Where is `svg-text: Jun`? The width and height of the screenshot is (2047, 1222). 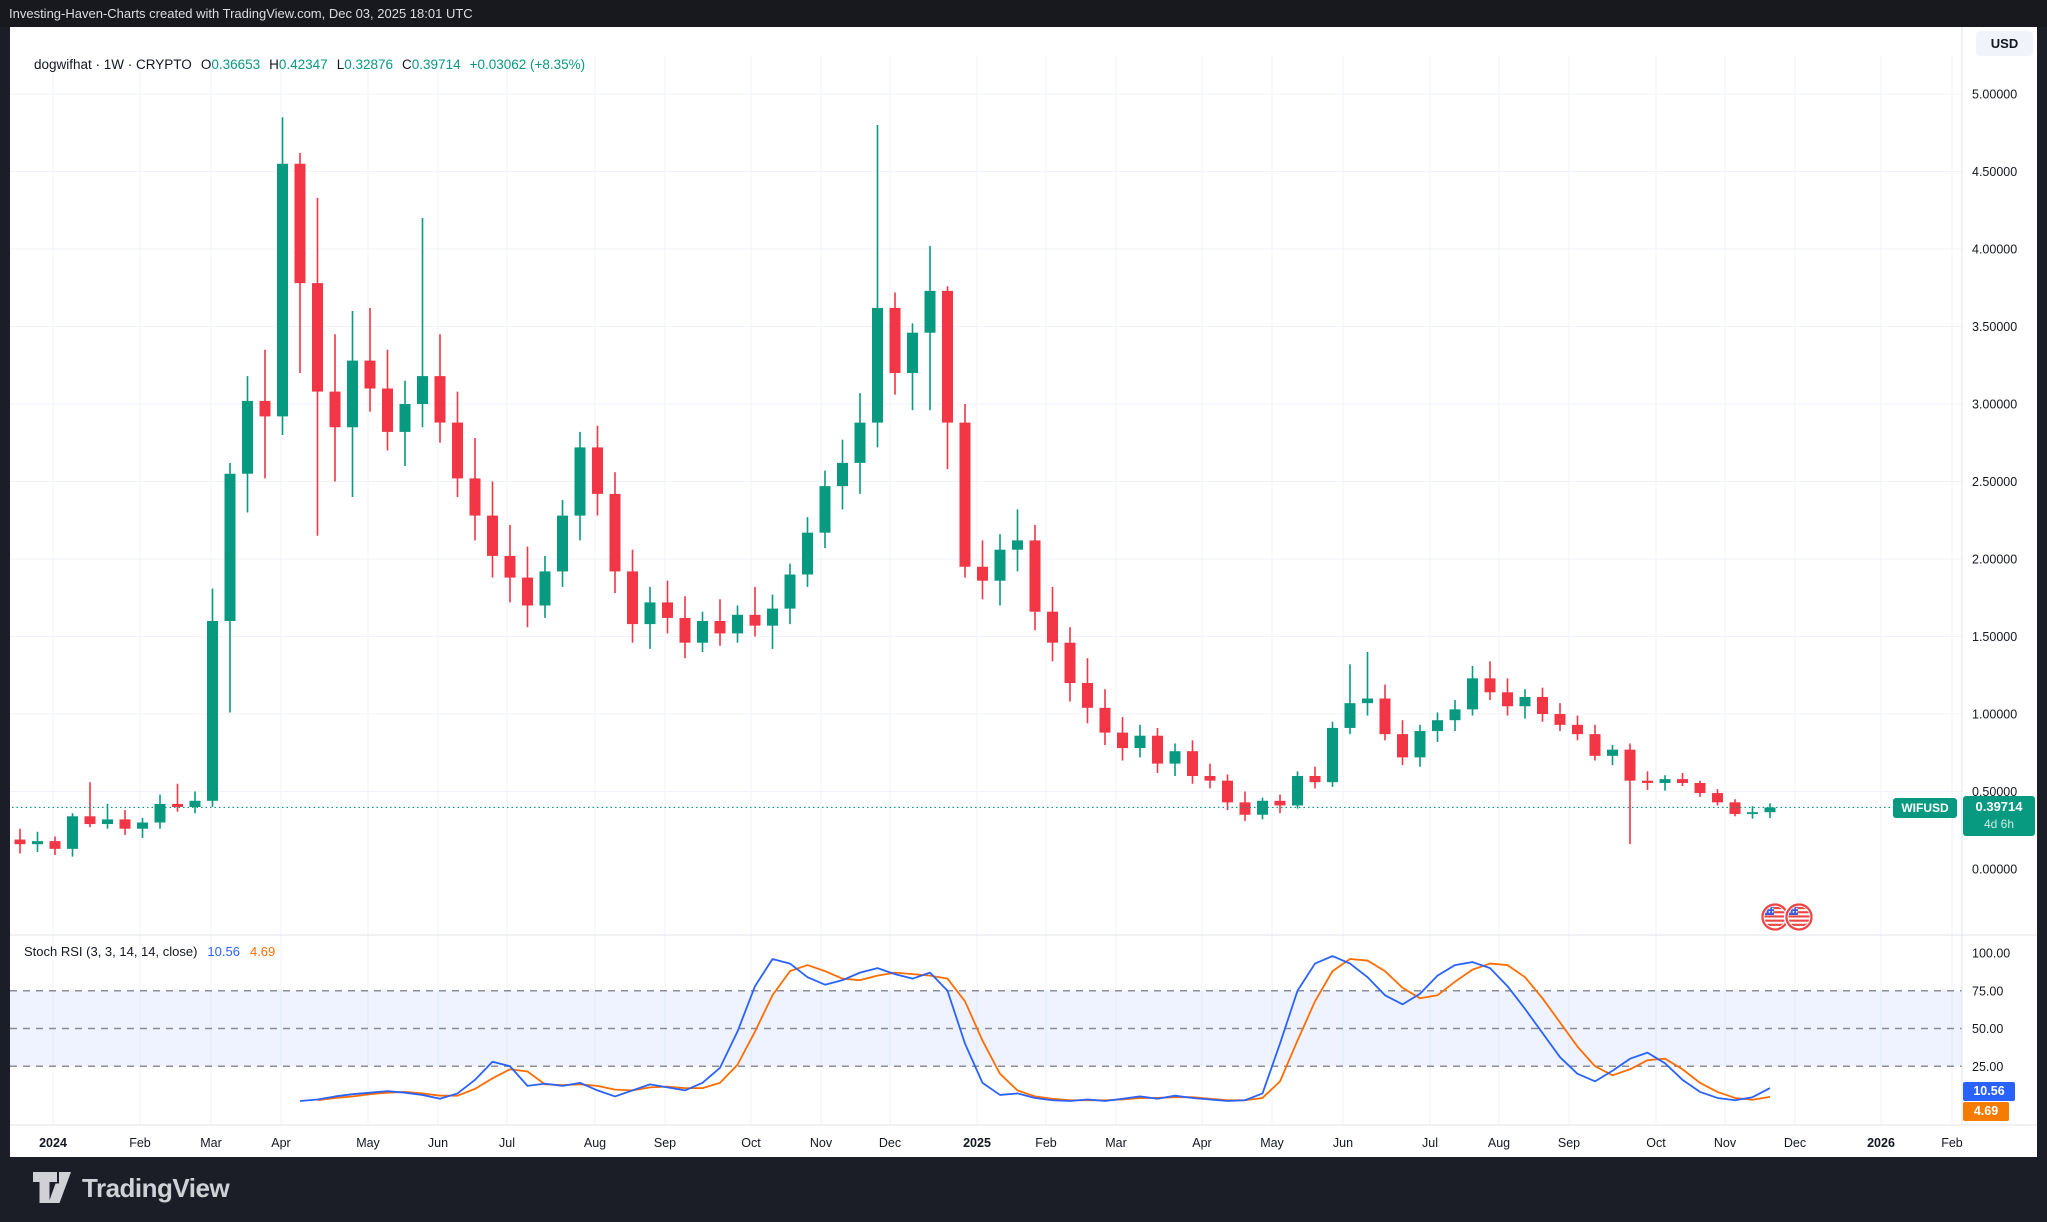
svg-text: Jun is located at coordinates (438, 1143).